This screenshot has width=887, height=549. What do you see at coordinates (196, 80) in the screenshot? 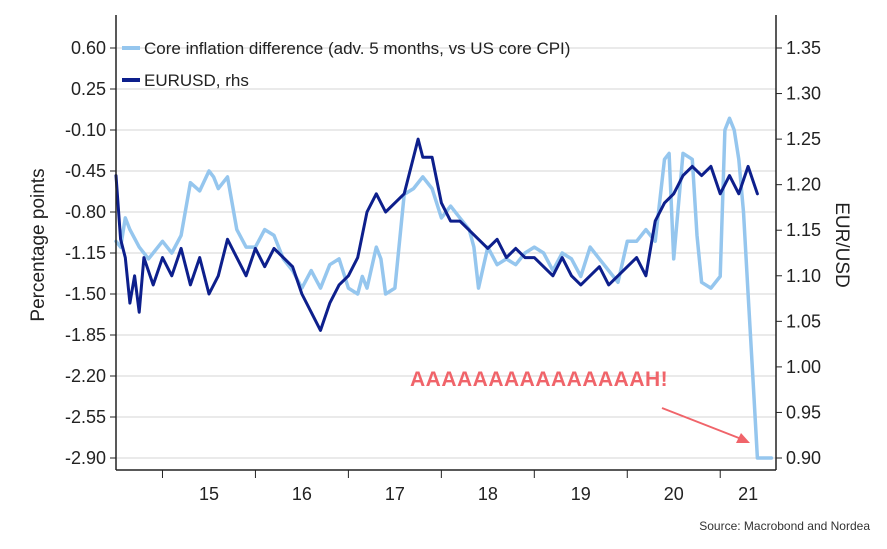
I see `legend-label-eurusd: EURUSD, rhs` at bounding box center [196, 80].